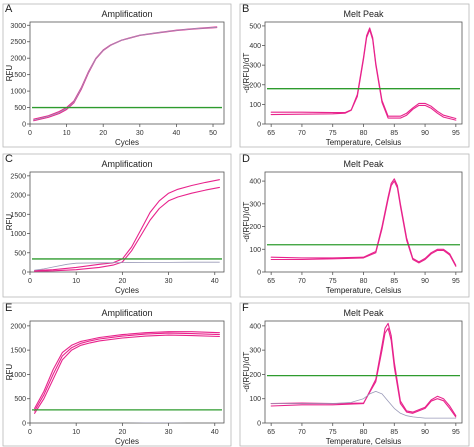 This screenshot has width=474, height=447. Describe the element at coordinates (18, 42) in the screenshot. I see `y-tick-label: 2500` at that location.